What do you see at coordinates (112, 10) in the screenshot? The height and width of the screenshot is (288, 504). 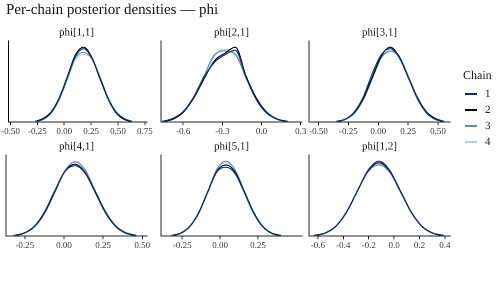 I see `text: Per-chain posterior densities — phi` at bounding box center [112, 10].